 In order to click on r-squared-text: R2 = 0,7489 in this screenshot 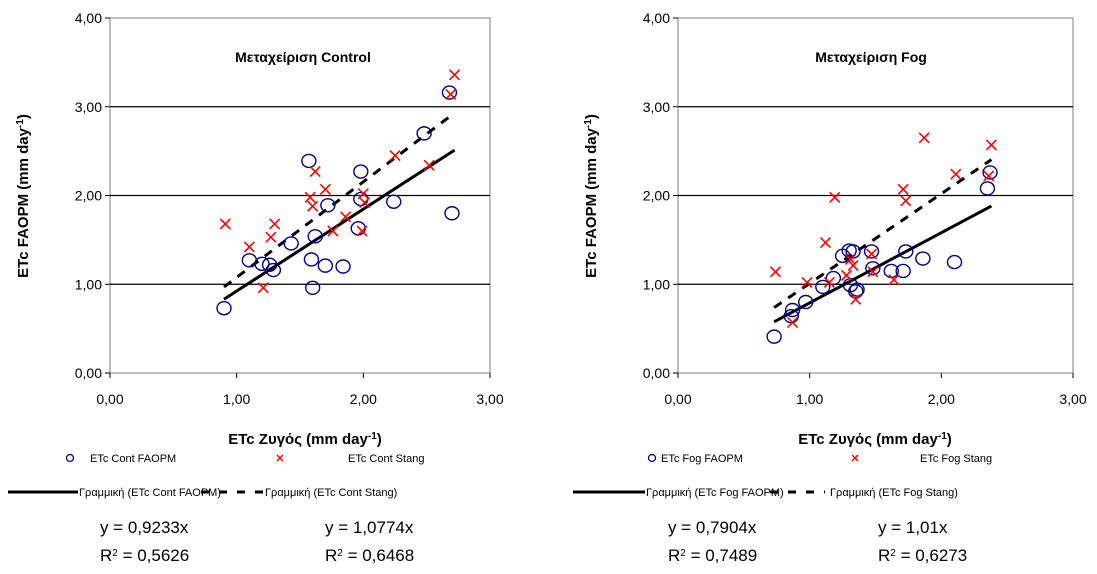, I will do `click(712, 555)`.